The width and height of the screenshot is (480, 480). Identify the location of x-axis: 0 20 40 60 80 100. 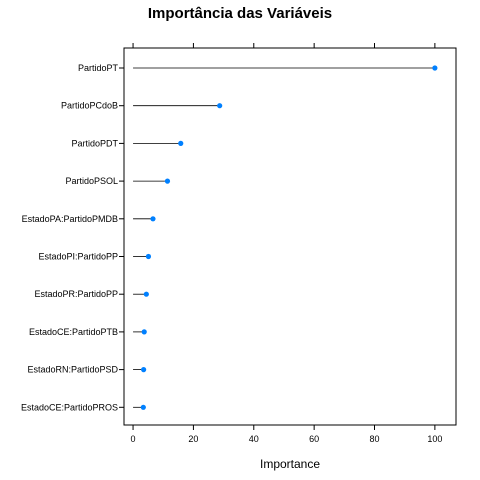
(286, 434).